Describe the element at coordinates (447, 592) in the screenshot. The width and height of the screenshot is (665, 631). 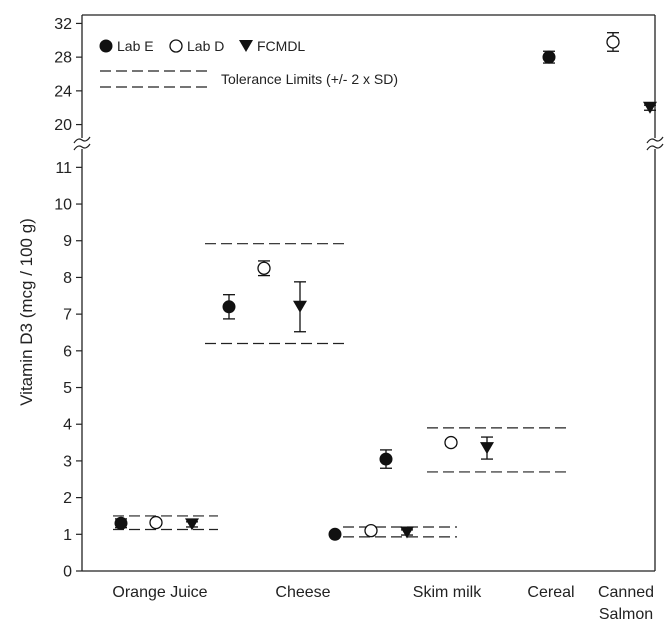
I see `x-tick-label: Skim milk` at that location.